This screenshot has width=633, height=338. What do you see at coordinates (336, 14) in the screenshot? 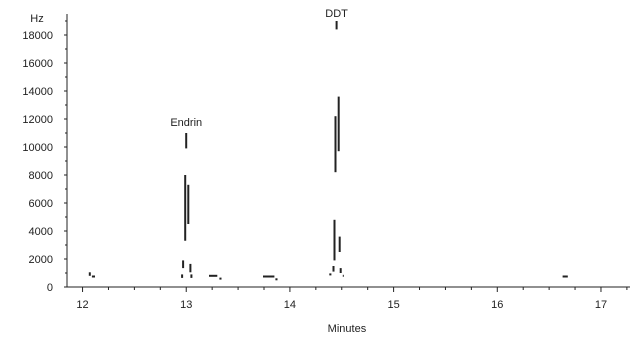
I see `peak-label-ddt: DDT` at bounding box center [336, 14].